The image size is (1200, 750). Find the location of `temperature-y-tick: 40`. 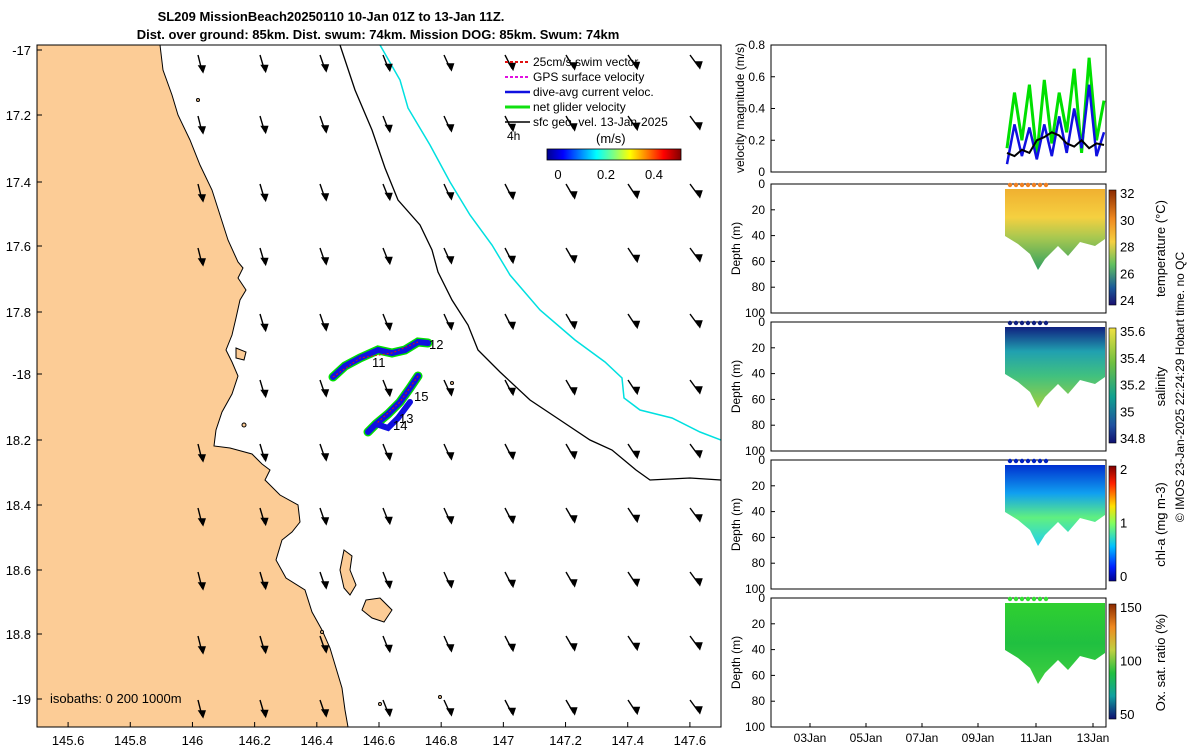

temperature-y-tick: 40 is located at coordinates (759, 236).